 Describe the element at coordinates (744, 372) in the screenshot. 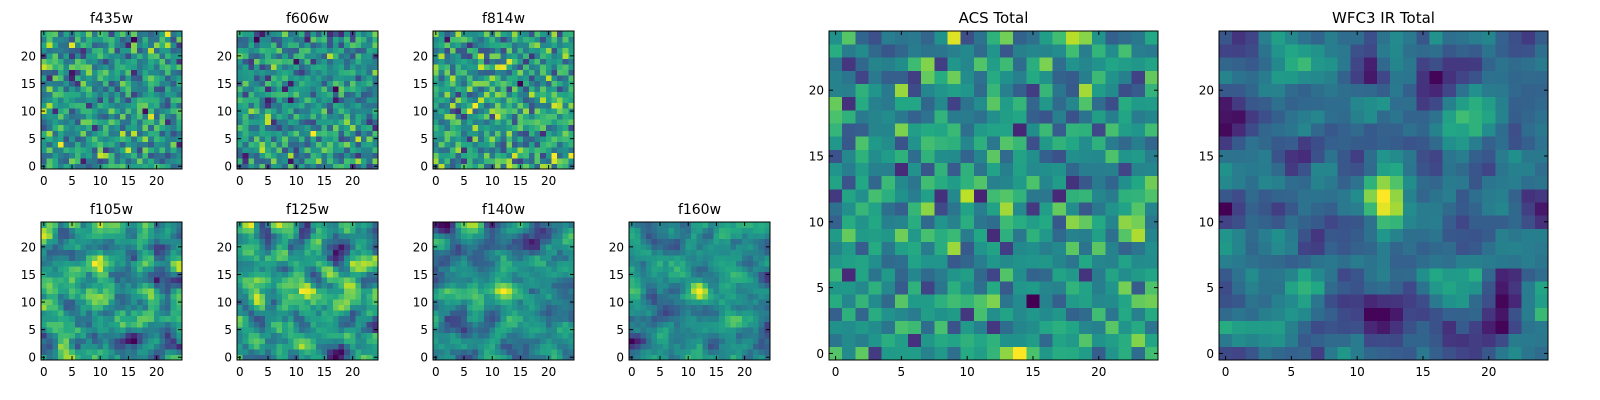

I see `x-tick-label: 20` at that location.